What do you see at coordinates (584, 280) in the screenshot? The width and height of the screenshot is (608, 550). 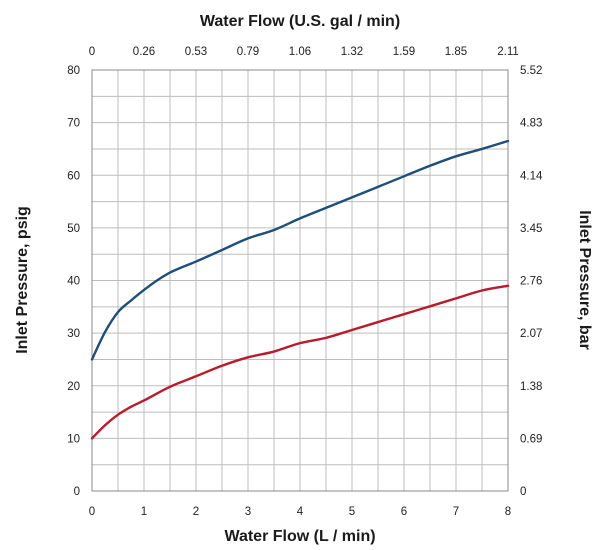 I see `right-axis-title: Inlet Pressure, bar` at bounding box center [584, 280].